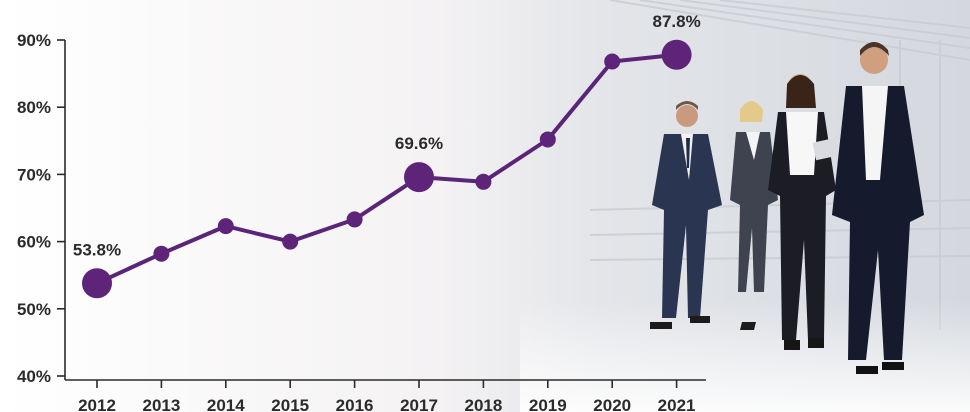  I want to click on x-tick-label: 2020, so click(612, 404).